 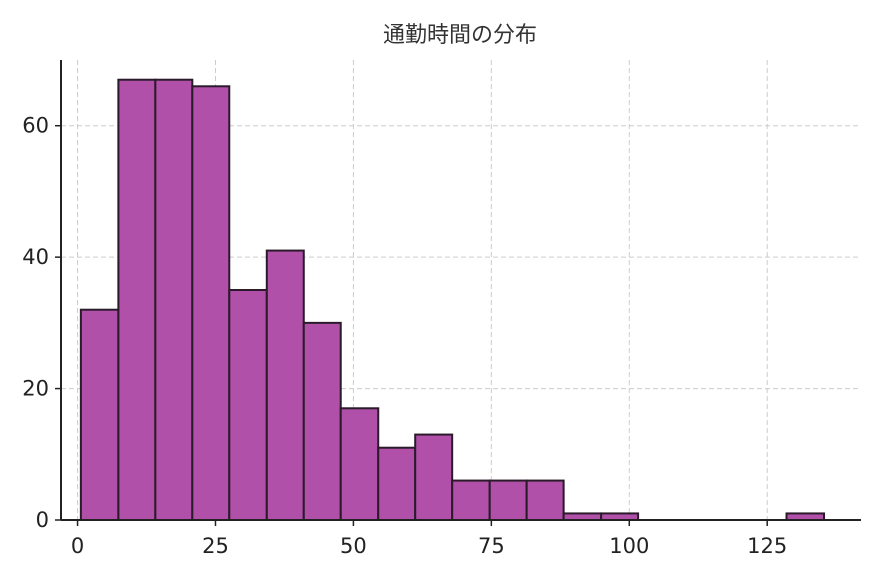 What do you see at coordinates (42, 520) in the screenshot?
I see `y-tick-label-0: 0` at bounding box center [42, 520].